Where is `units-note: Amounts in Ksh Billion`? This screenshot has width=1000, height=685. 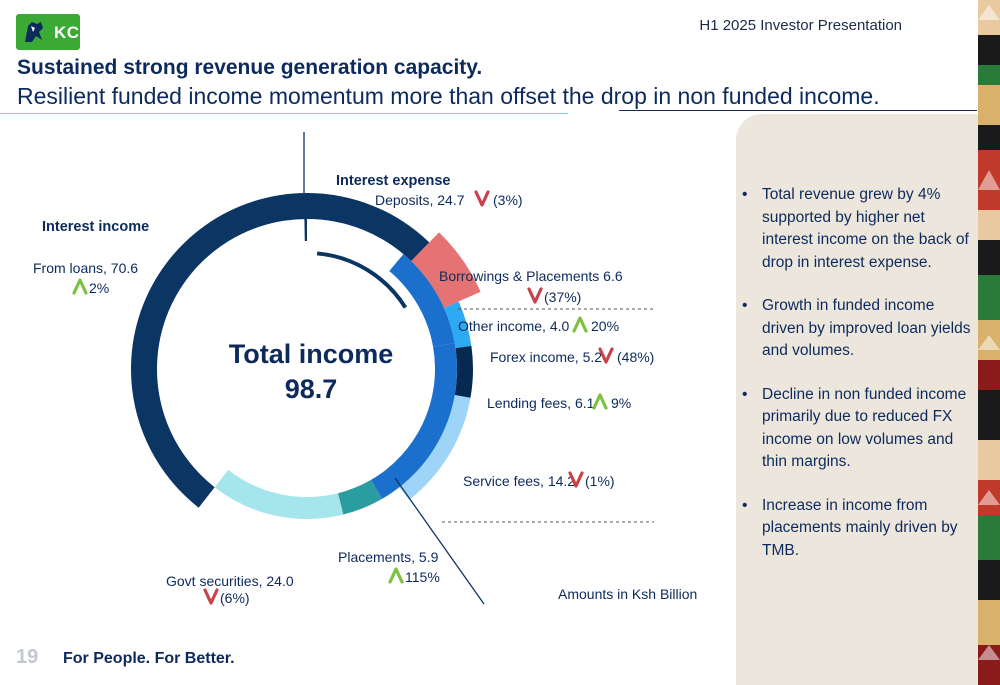
units-note: Amounts in Ksh Billion is located at coordinates (627, 594).